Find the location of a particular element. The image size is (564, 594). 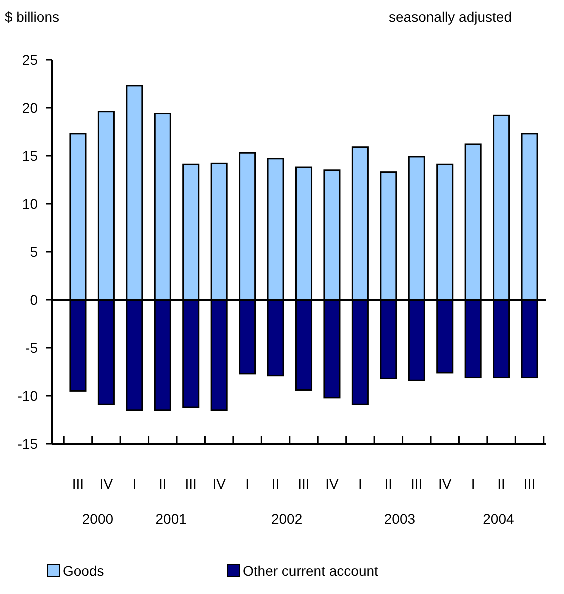

chart-subtitle: seasonally adjusted is located at coordinates (450, 17).